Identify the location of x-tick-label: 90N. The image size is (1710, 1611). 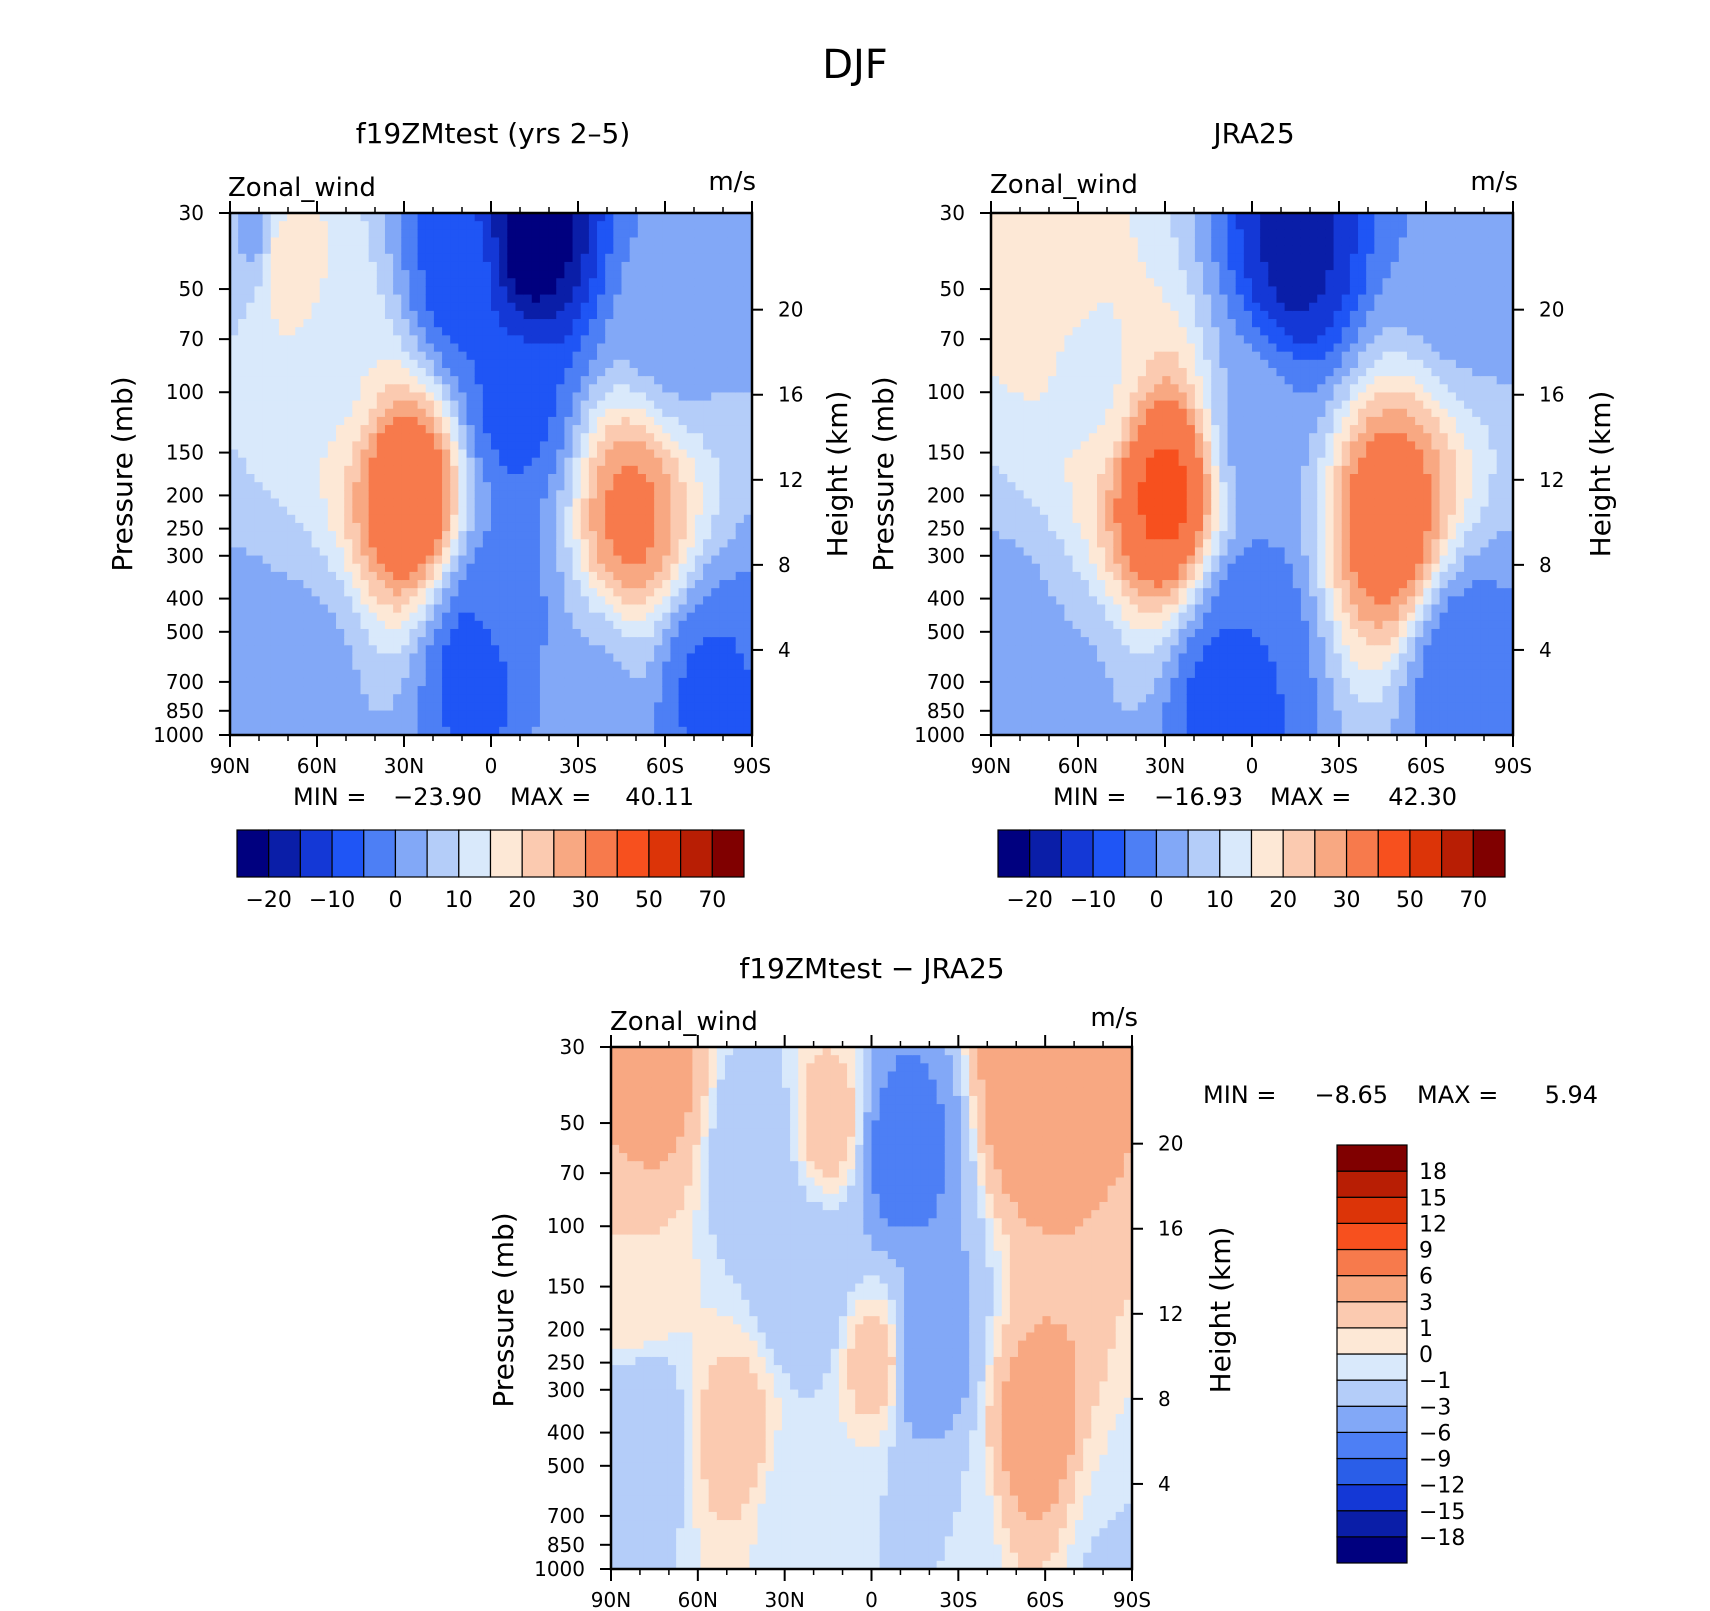
(230, 766).